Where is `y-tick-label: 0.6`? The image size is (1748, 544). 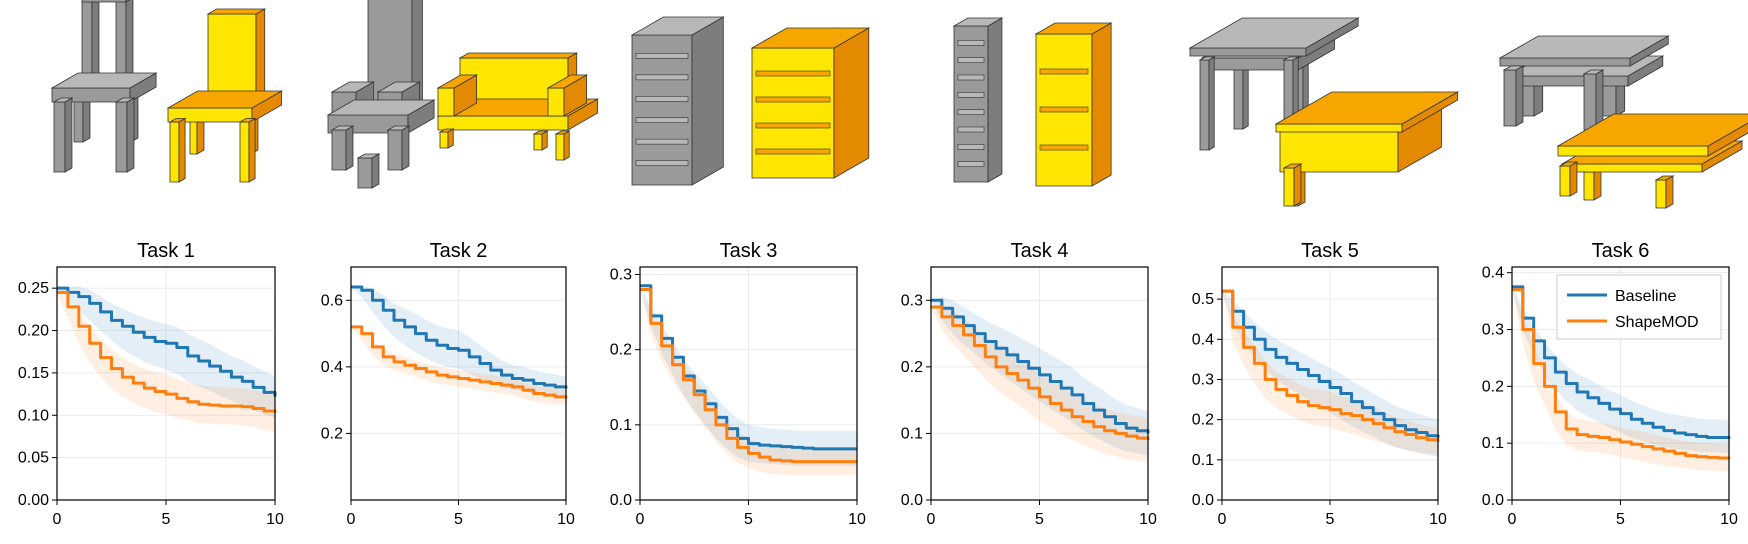
y-tick-label: 0.6 is located at coordinates (332, 300).